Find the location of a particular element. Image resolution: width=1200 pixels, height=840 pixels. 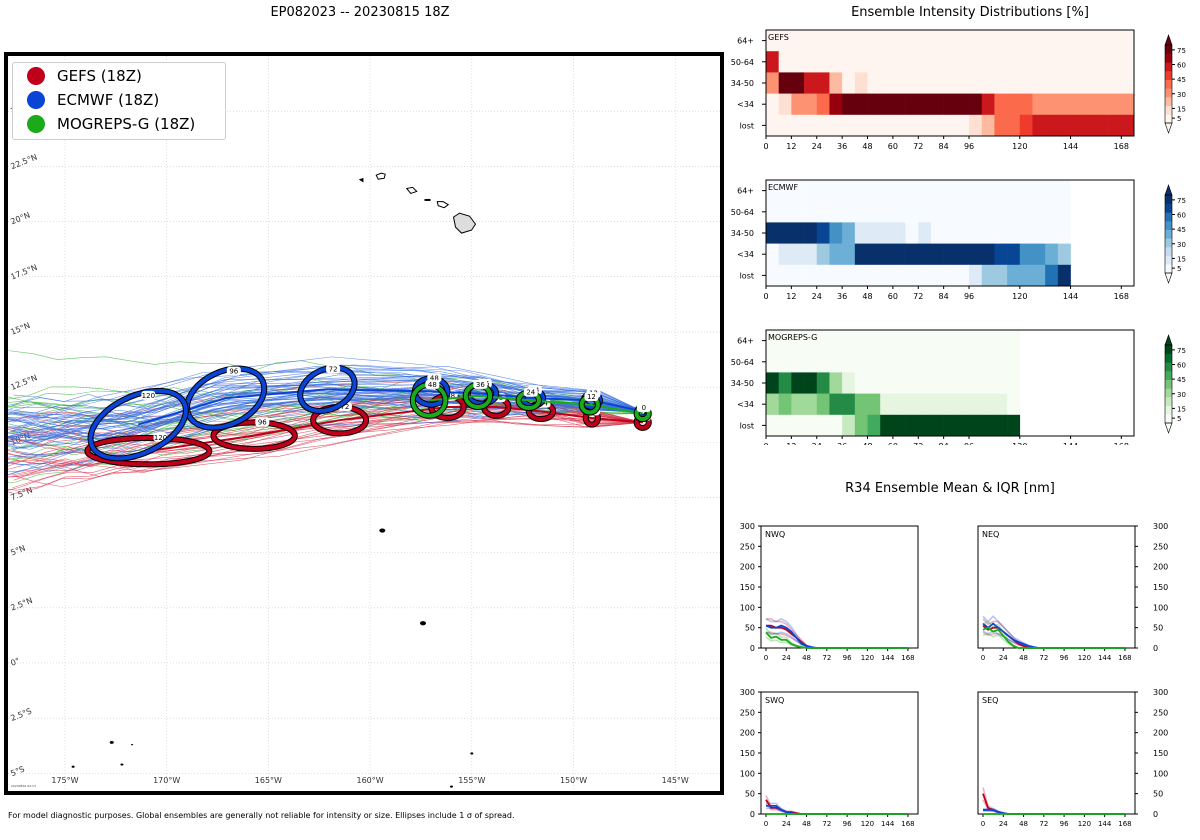

colorbar-tick-label: 45 is located at coordinates (1181, 230).